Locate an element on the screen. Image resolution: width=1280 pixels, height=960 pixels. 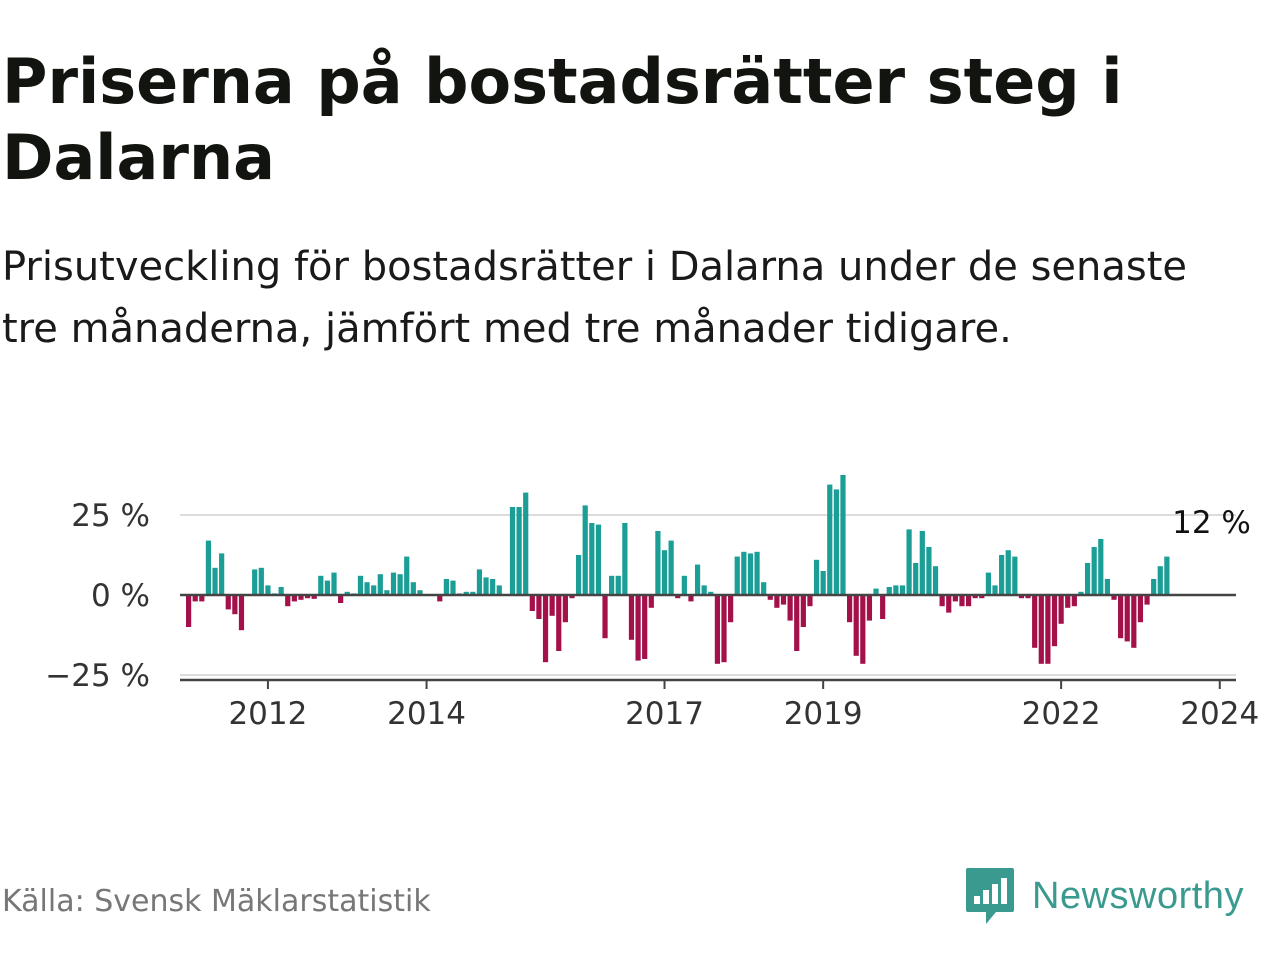
chart-title: Priserna på bostadsrätter steg i Dalarna is located at coordinates (562, 119).